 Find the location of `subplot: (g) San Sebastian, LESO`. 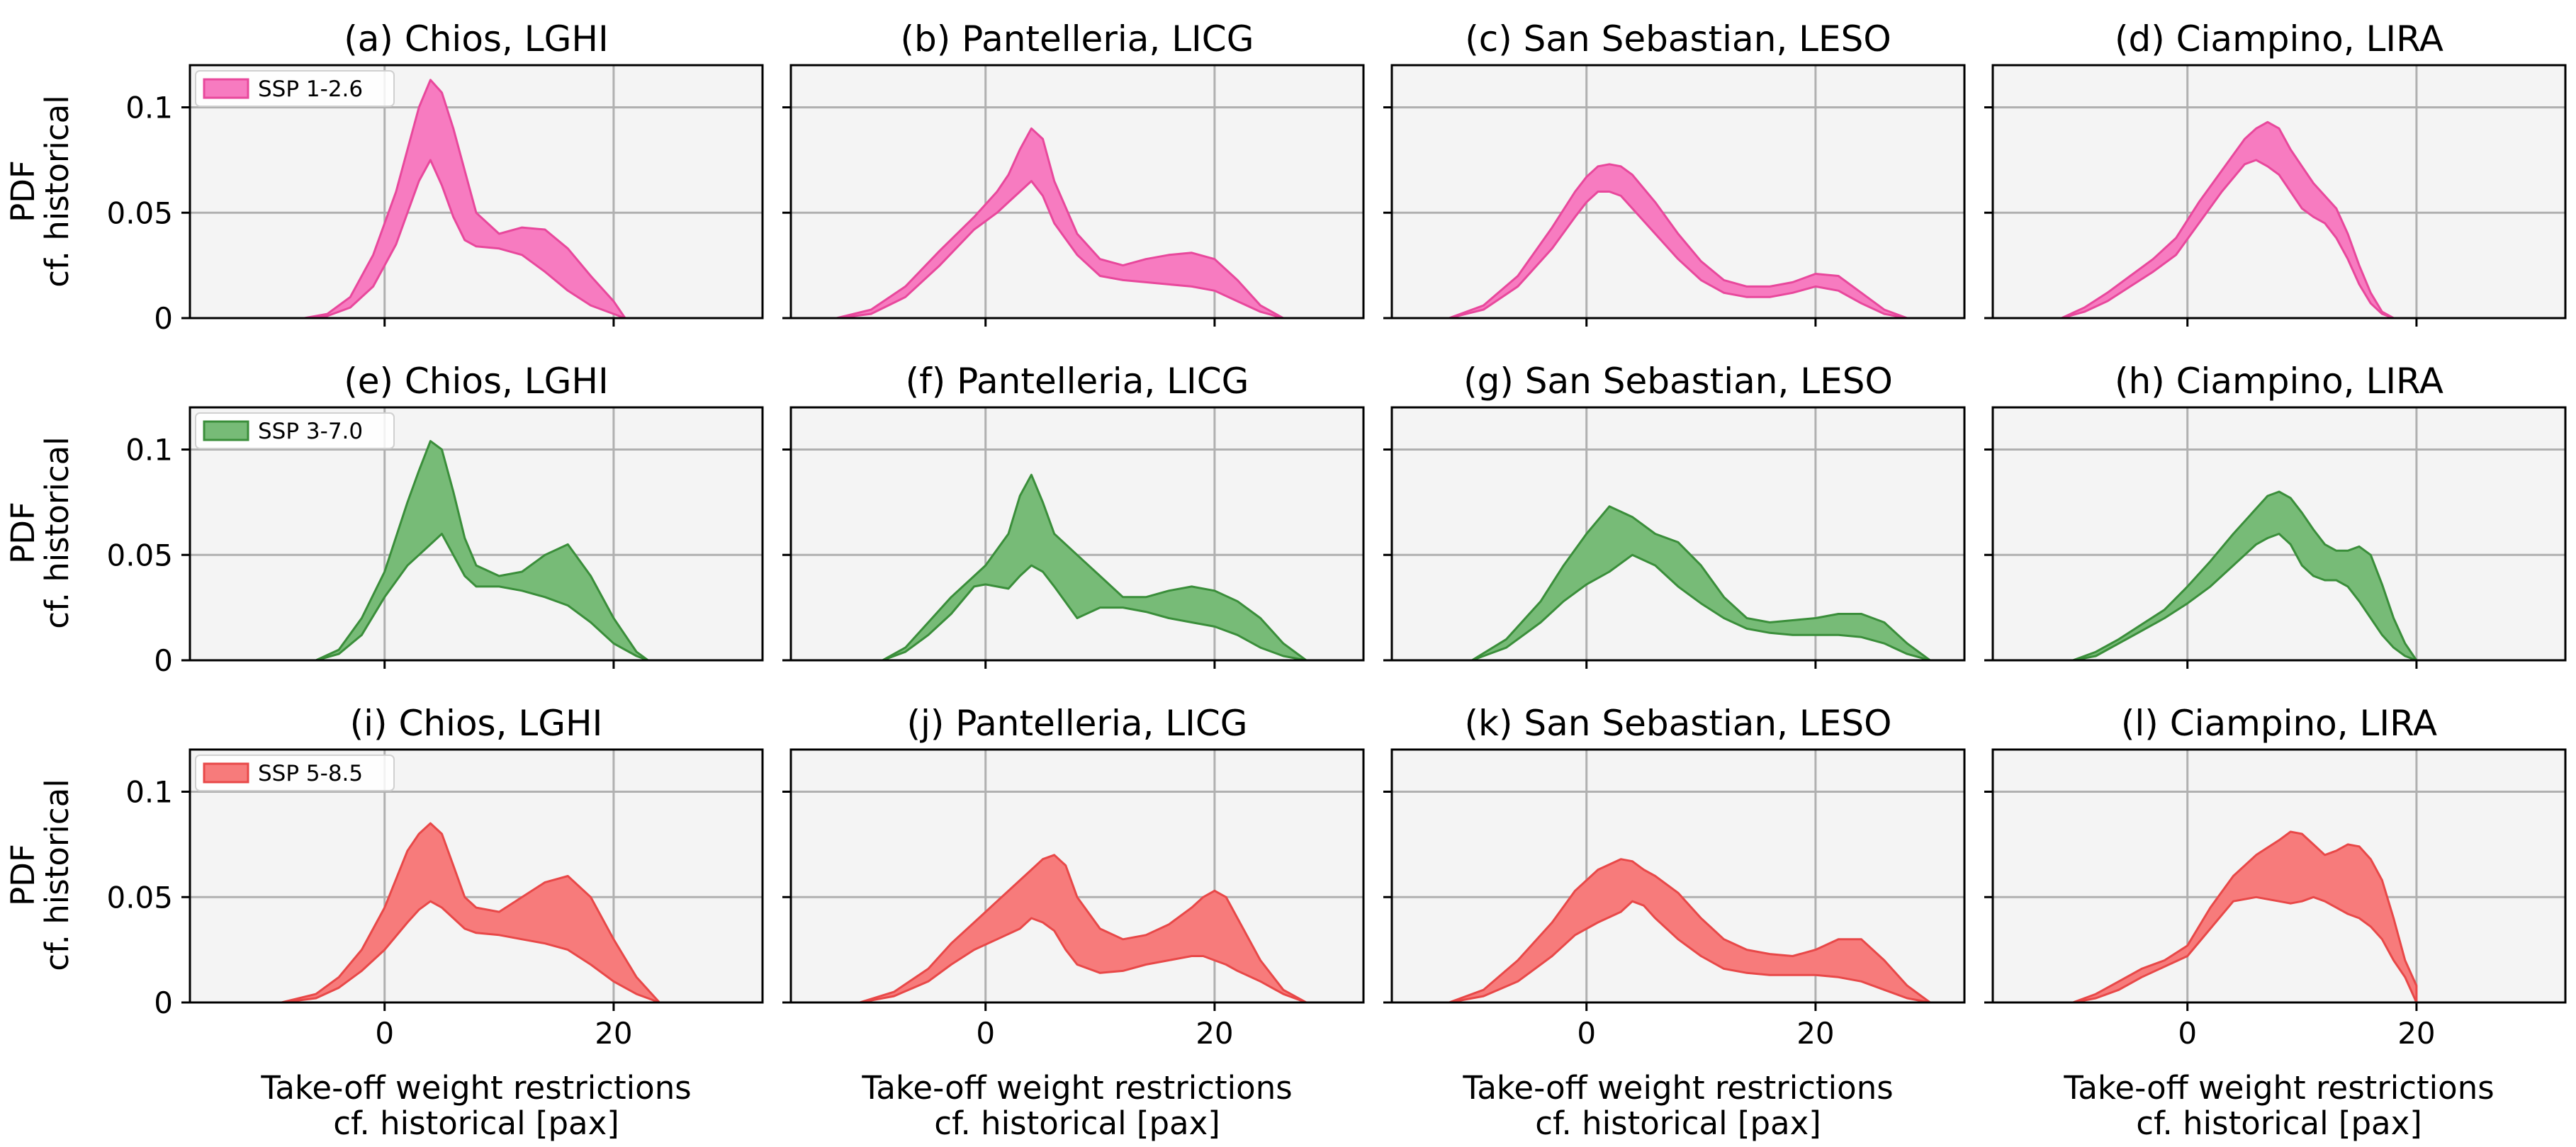

subplot: (g) San Sebastian, LESO is located at coordinates (1674, 515).